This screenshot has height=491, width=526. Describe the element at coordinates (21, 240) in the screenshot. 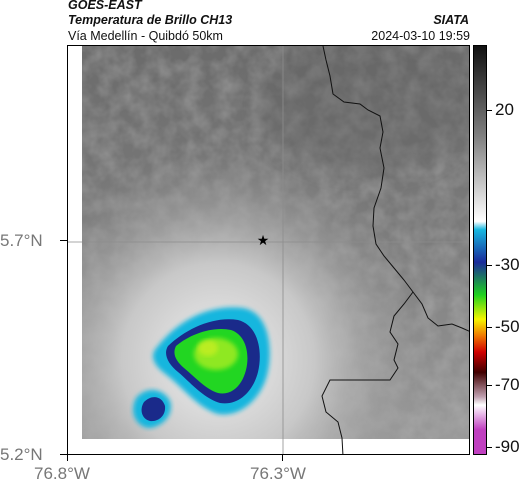

I see `lat-label-5.7: 5.7°N` at that location.